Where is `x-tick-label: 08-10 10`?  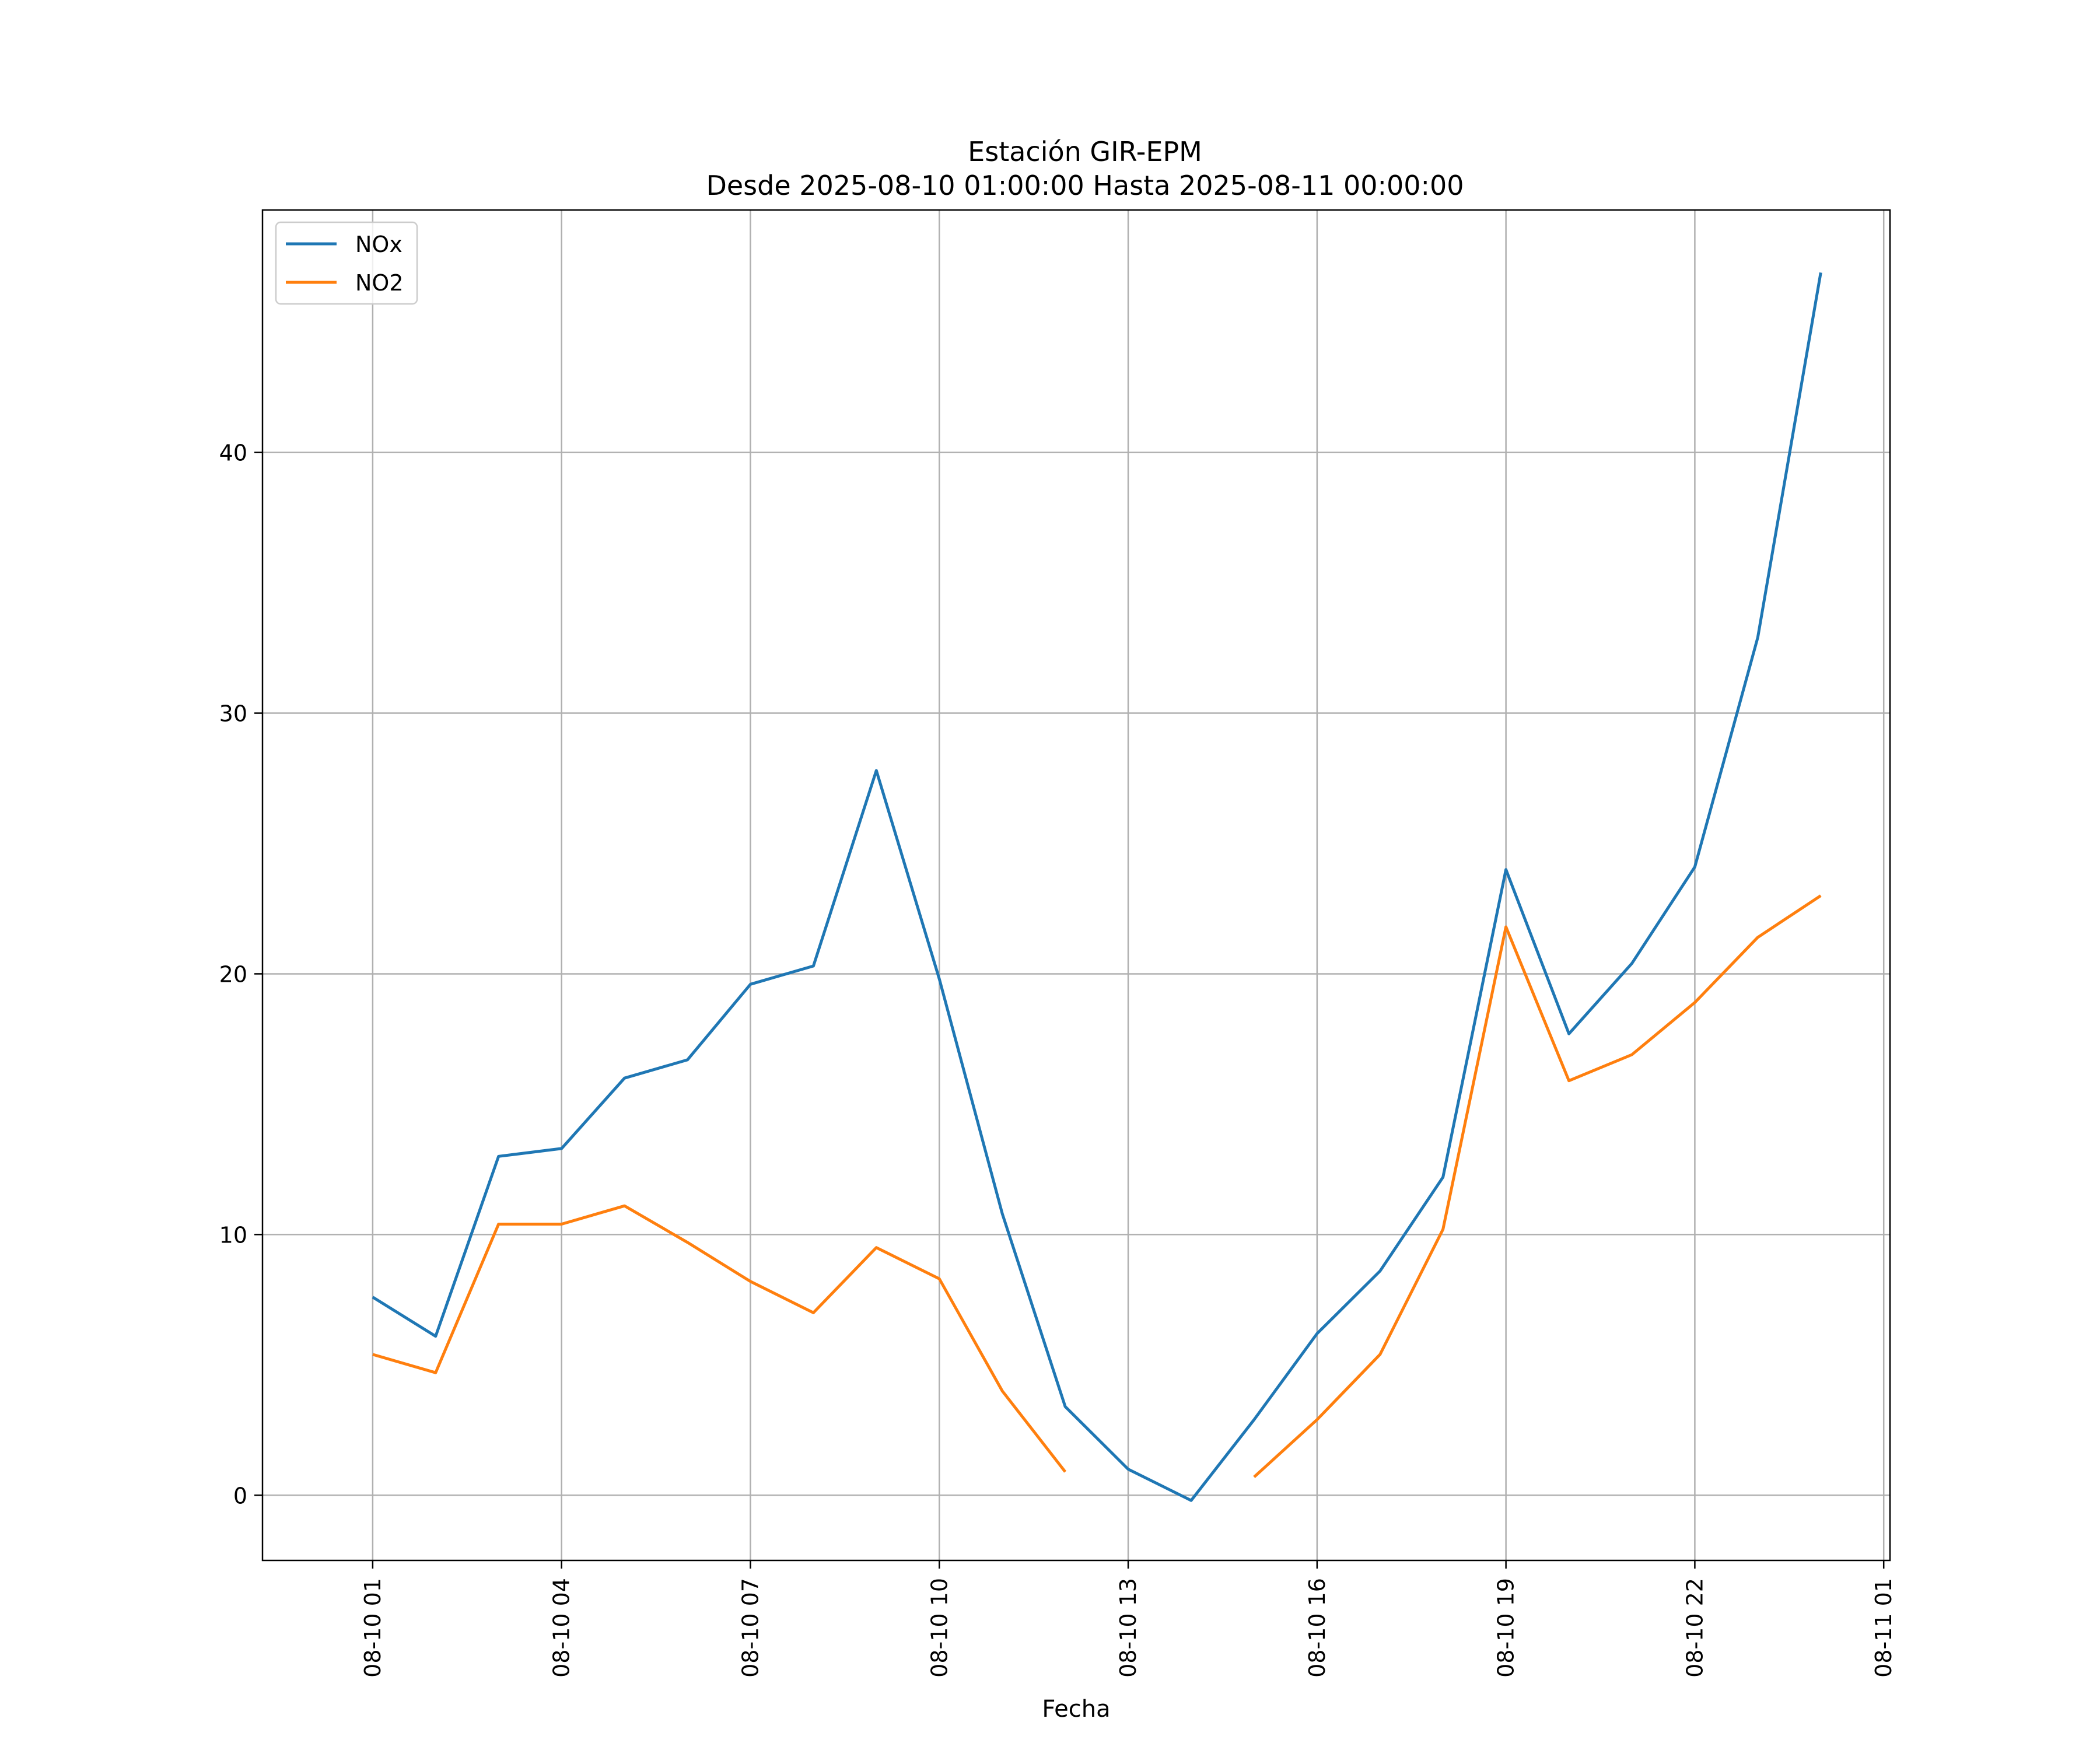
x-tick-label: 08-10 10 is located at coordinates (939, 1628).